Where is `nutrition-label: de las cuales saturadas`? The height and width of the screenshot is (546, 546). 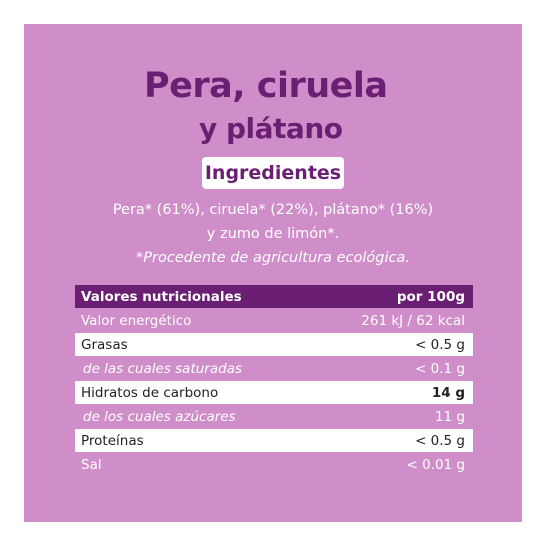
nutrition-label: de las cuales saturadas is located at coordinates (163, 368).